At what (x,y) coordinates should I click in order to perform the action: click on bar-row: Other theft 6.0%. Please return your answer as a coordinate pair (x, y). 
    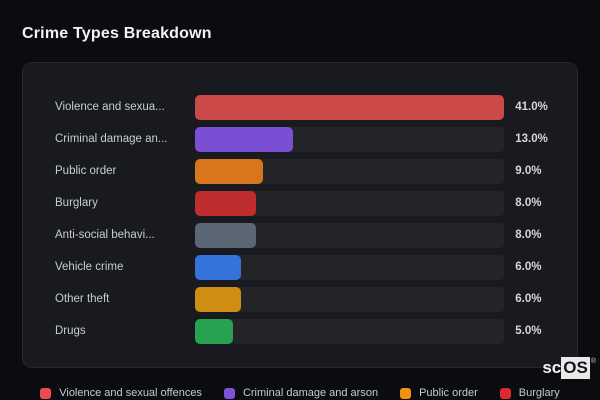
    Looking at the image, I should click on (300, 299).